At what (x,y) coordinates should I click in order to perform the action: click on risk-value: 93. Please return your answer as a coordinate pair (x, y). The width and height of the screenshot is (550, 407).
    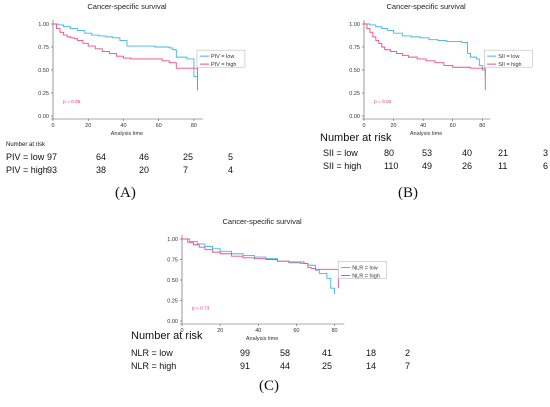
    Looking at the image, I should click on (52, 170).